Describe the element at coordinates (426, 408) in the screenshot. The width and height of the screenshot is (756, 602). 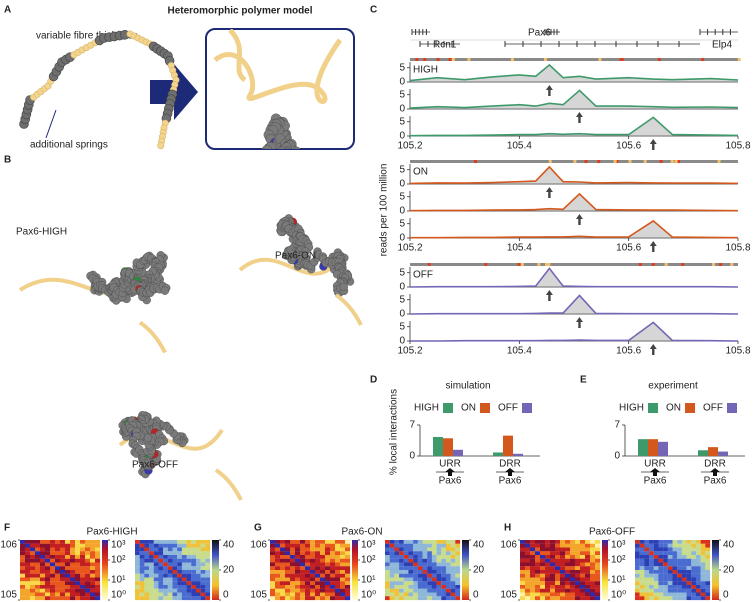
I see `legend-label: HIGH` at that location.